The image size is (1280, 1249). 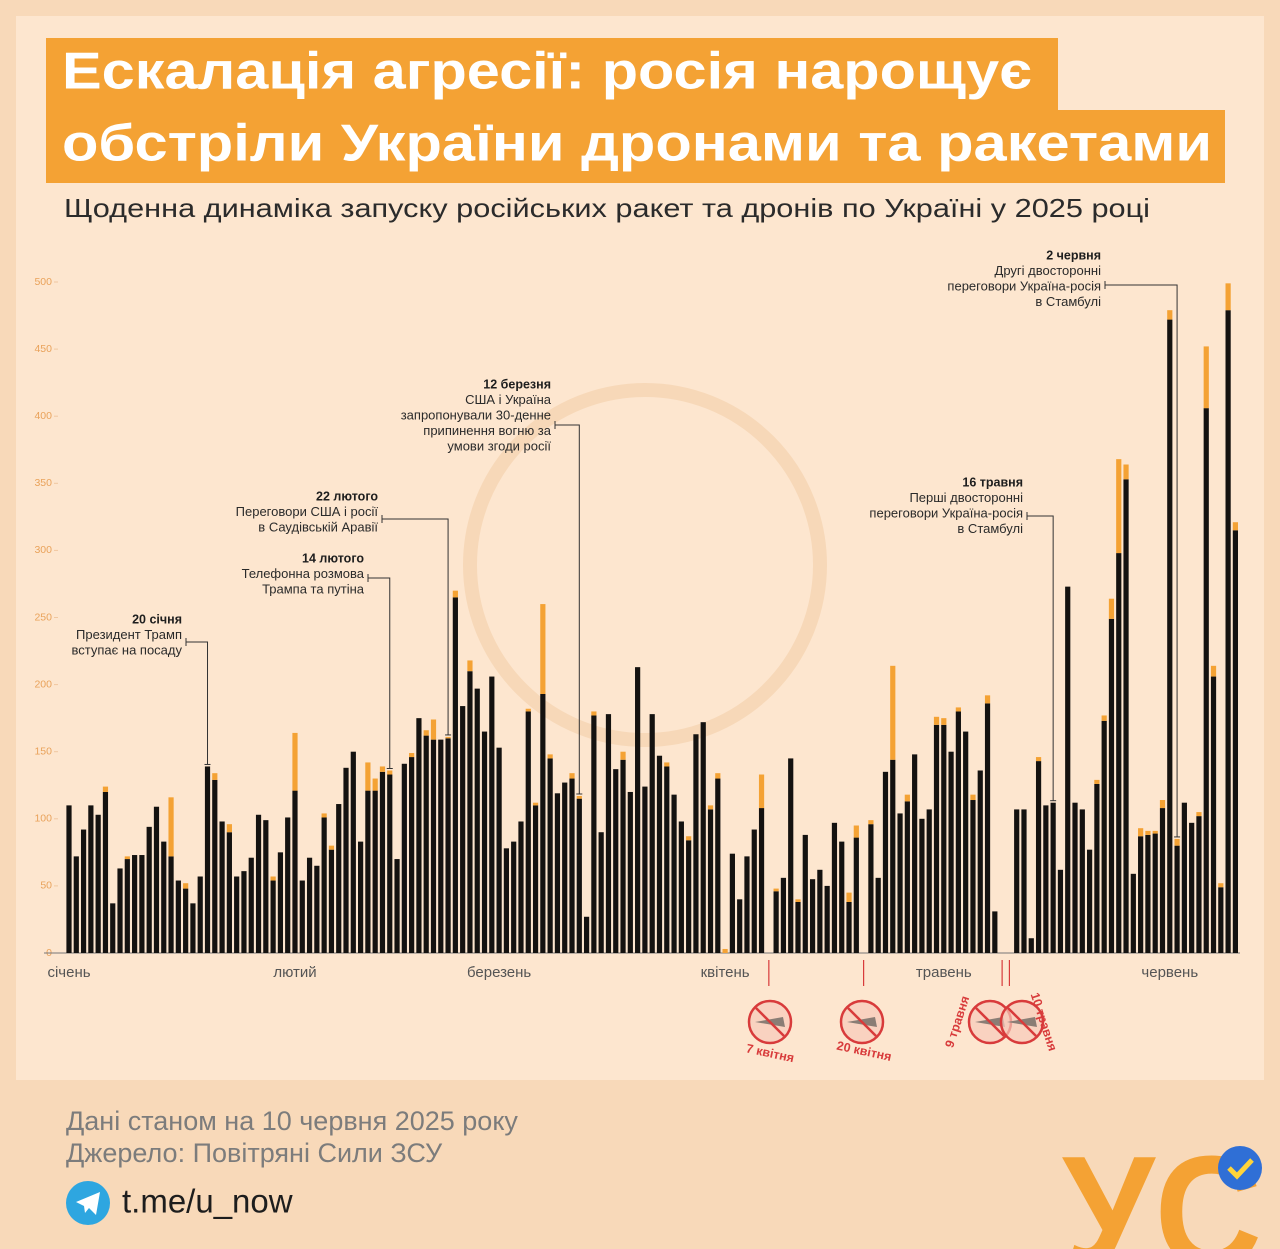 What do you see at coordinates (207, 1201) in the screenshot?
I see `link: t.me/u_now` at bounding box center [207, 1201].